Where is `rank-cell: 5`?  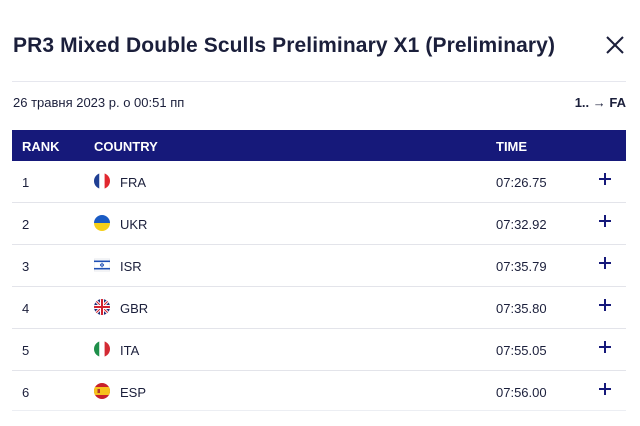
rank-cell: 5 is located at coordinates (26, 350).